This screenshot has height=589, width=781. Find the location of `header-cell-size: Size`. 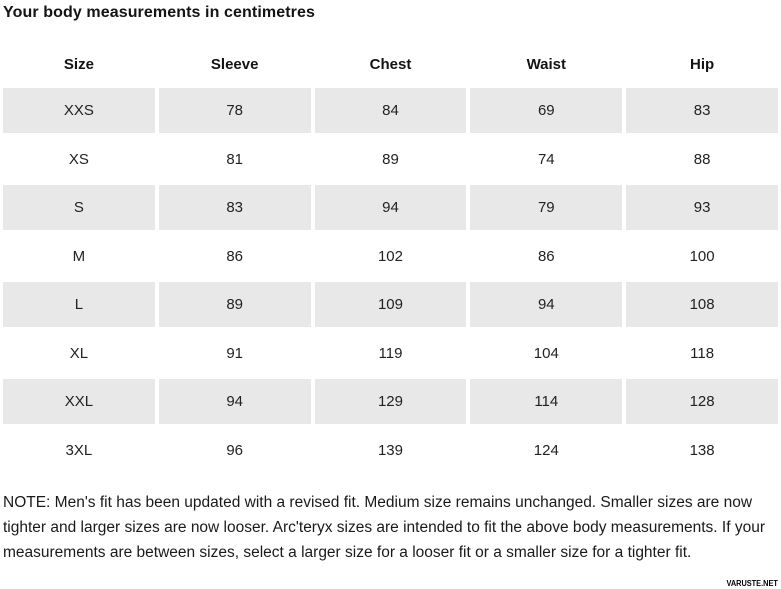

header-cell-size: Size is located at coordinates (78, 64).